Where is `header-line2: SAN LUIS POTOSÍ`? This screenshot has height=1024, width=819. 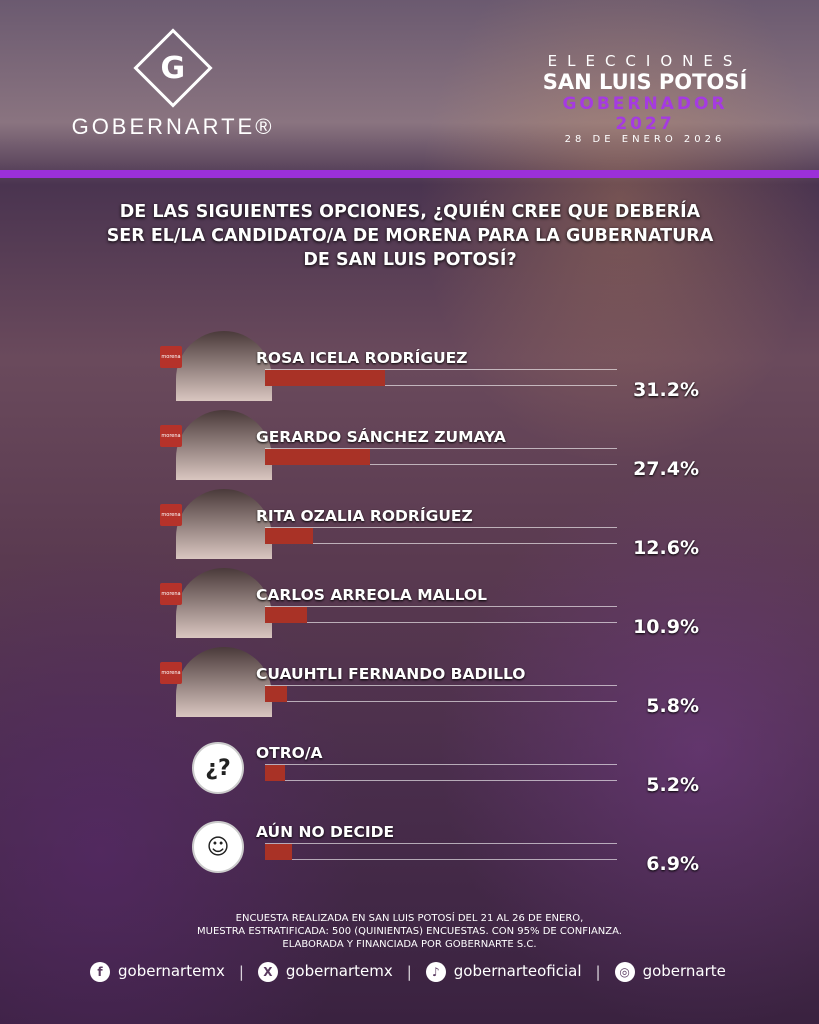
header-line2: SAN LUIS POTOSÍ is located at coordinates (645, 82).